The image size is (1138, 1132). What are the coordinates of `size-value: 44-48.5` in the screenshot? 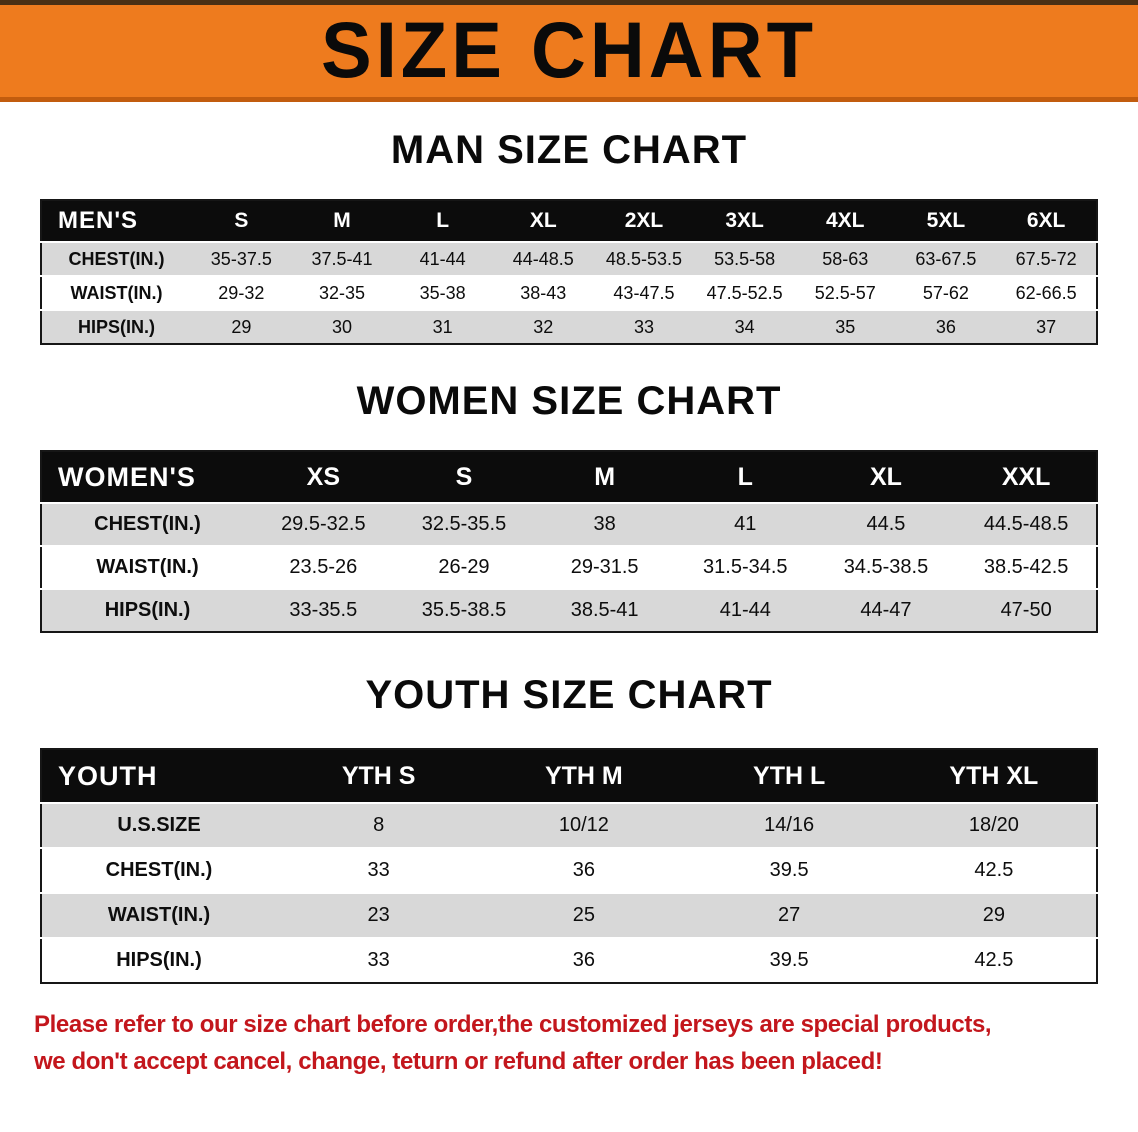 It's located at (543, 259).